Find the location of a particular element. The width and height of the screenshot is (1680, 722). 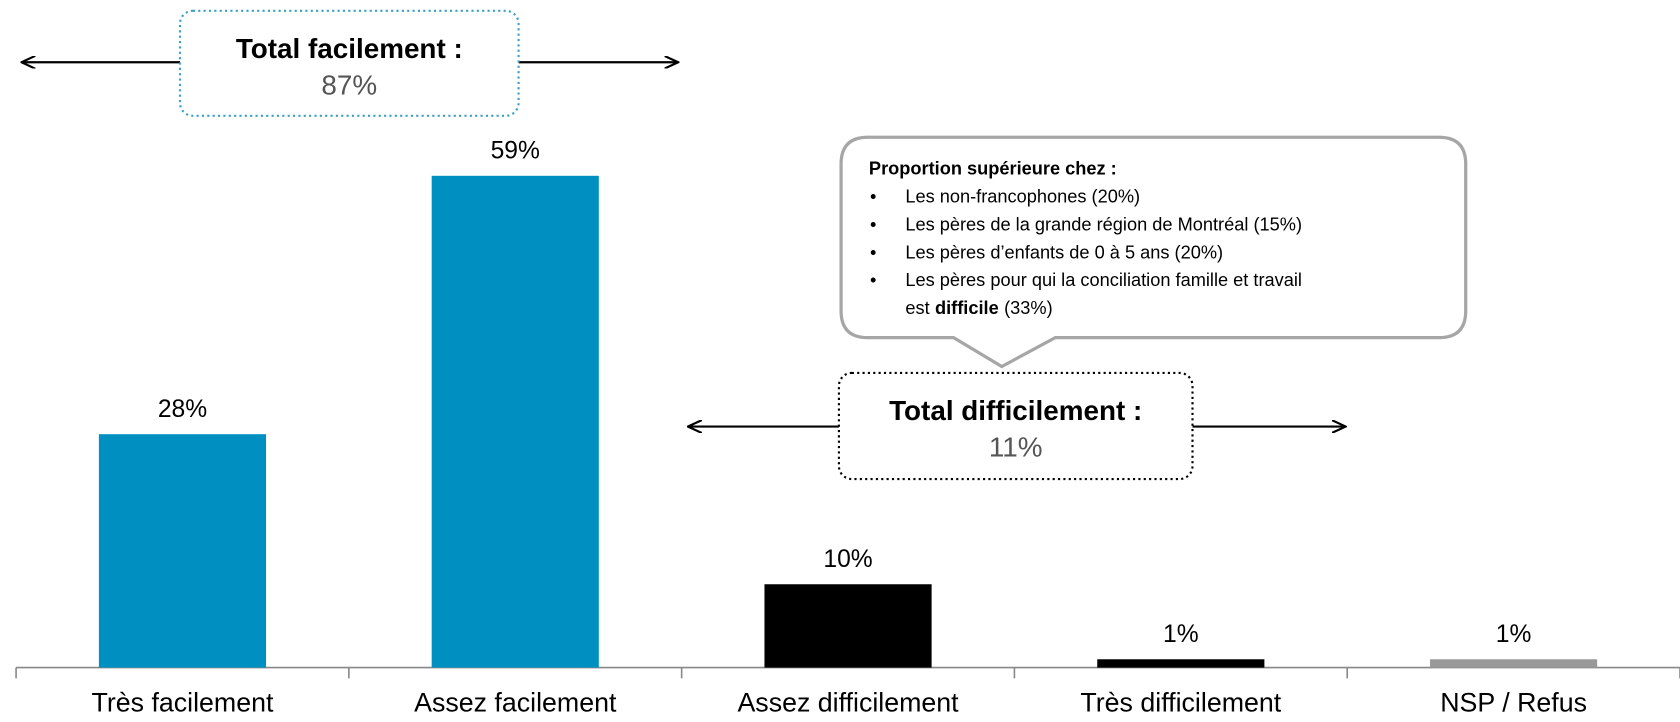

x-tick-label: NSP / Refus is located at coordinates (1513, 702).